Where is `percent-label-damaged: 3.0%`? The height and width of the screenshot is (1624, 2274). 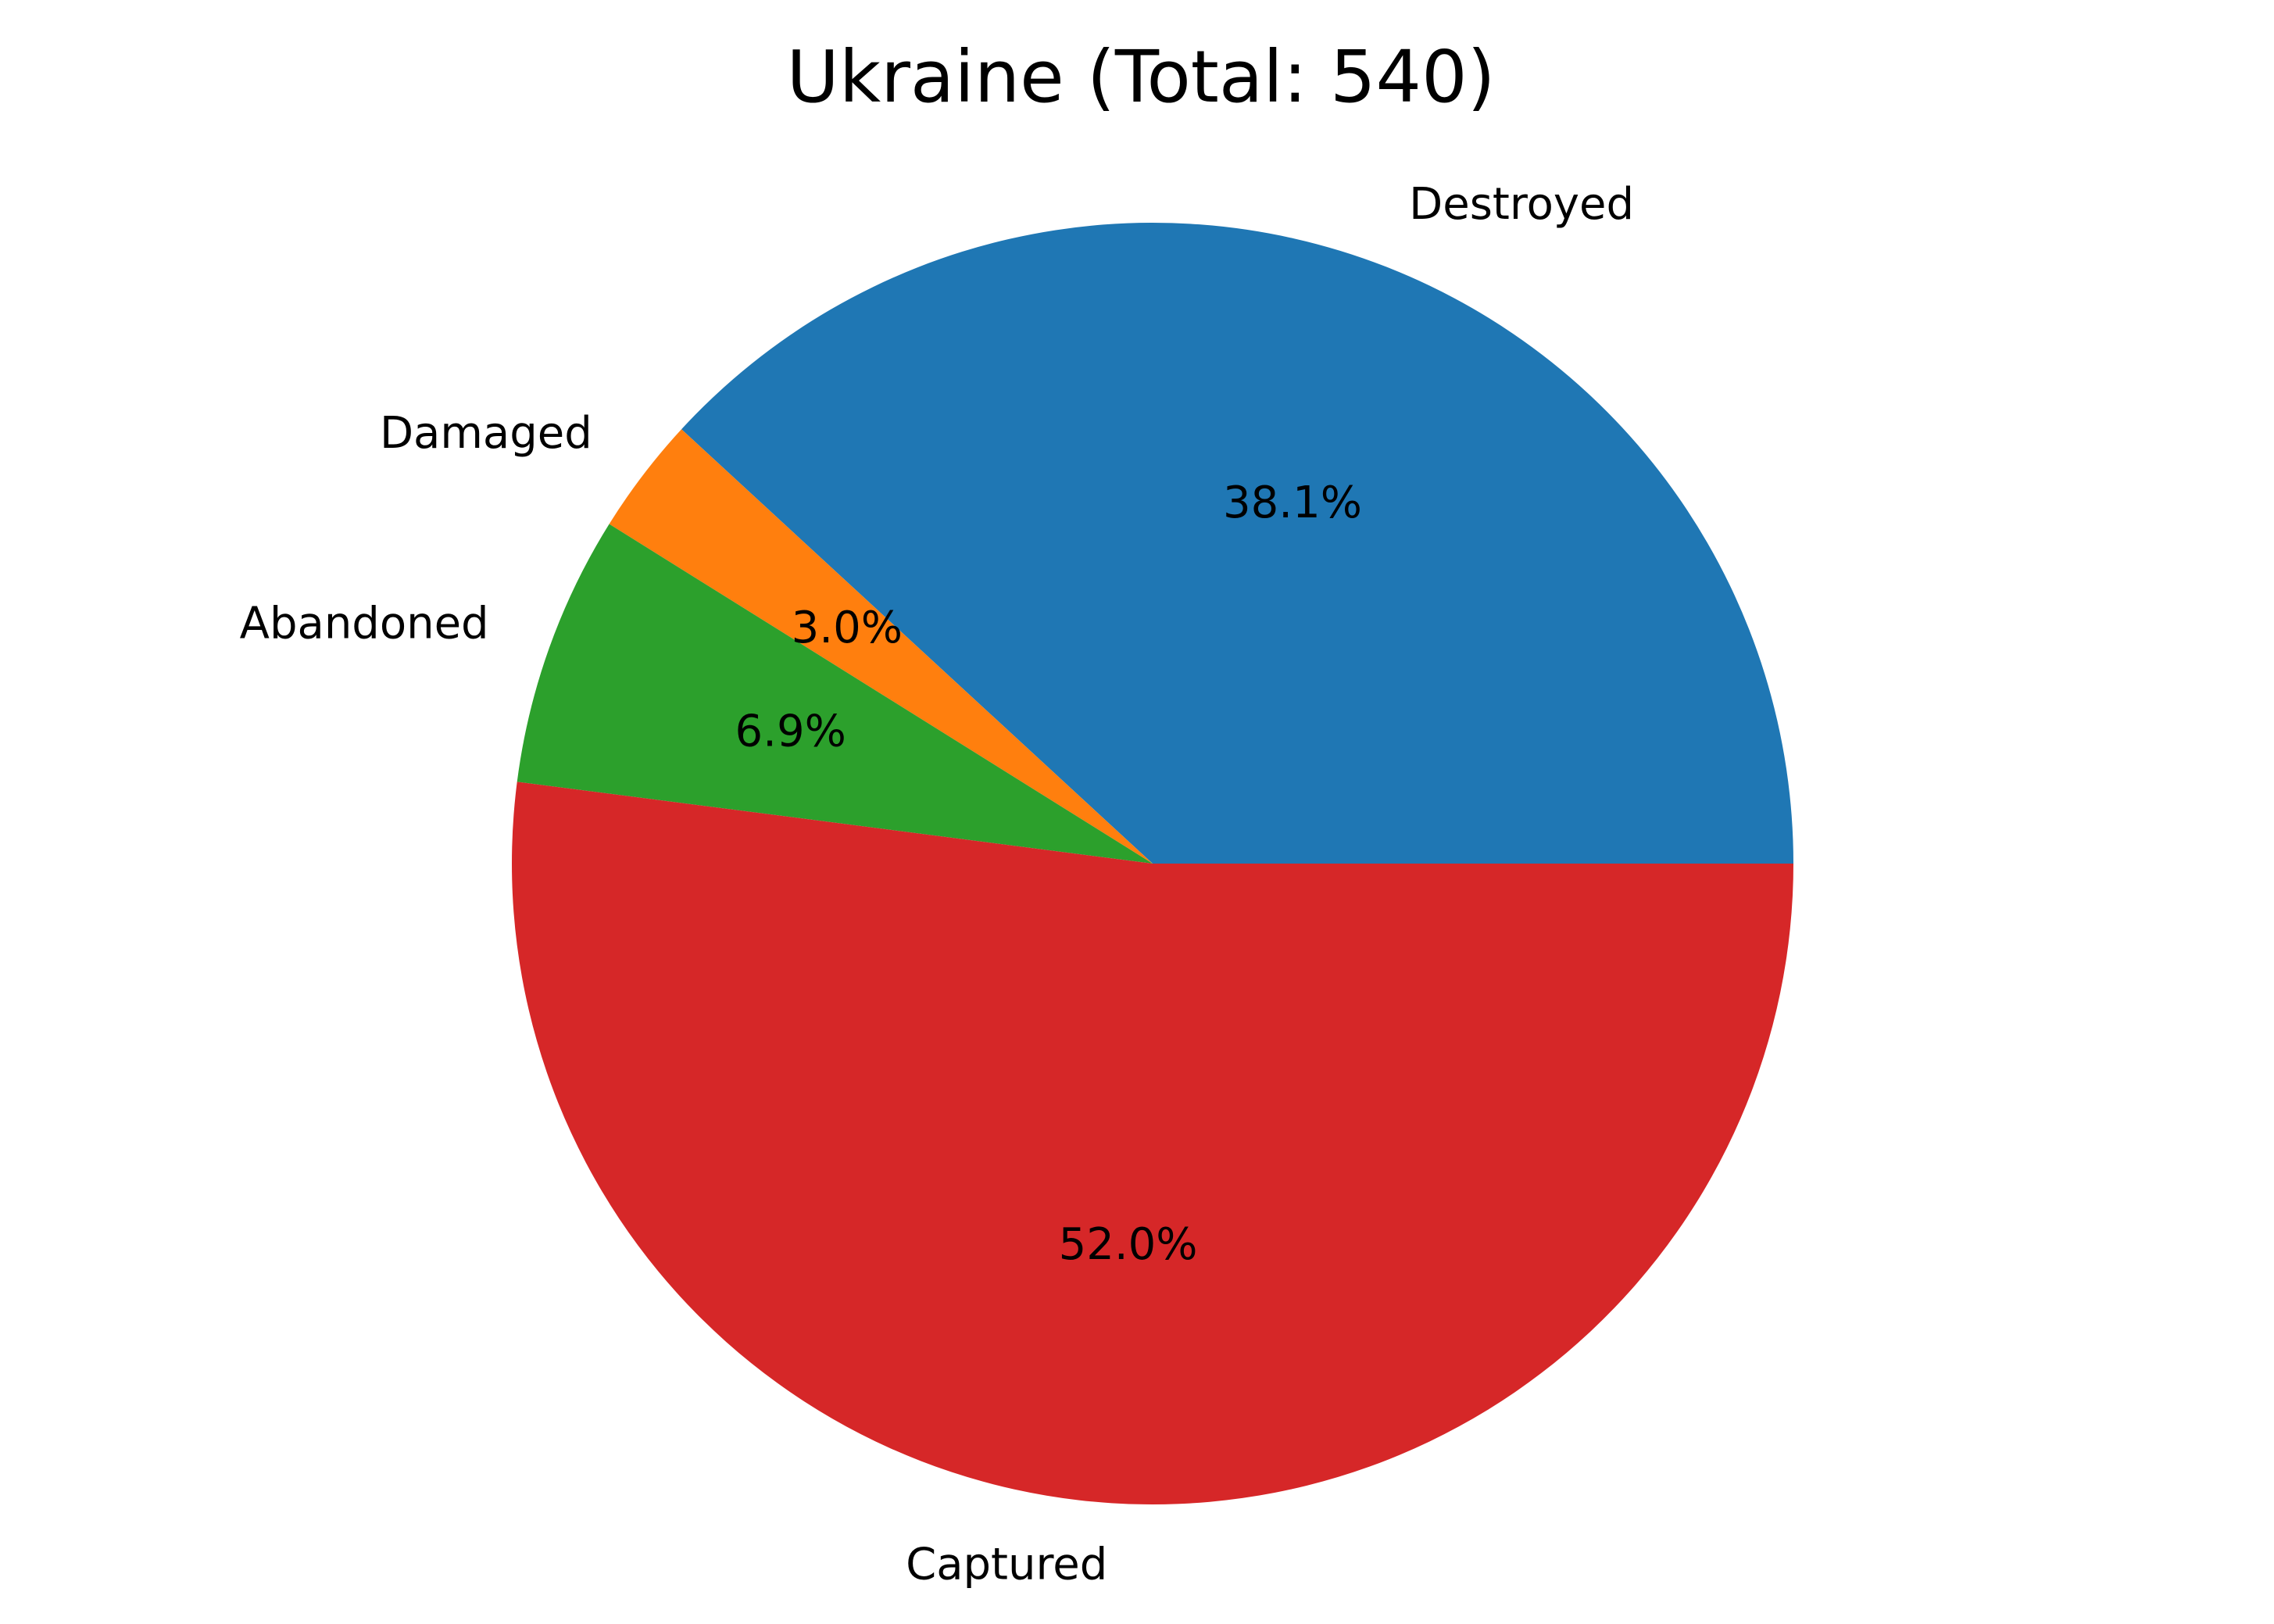
percent-label-damaged: 3.0% is located at coordinates (847, 628).